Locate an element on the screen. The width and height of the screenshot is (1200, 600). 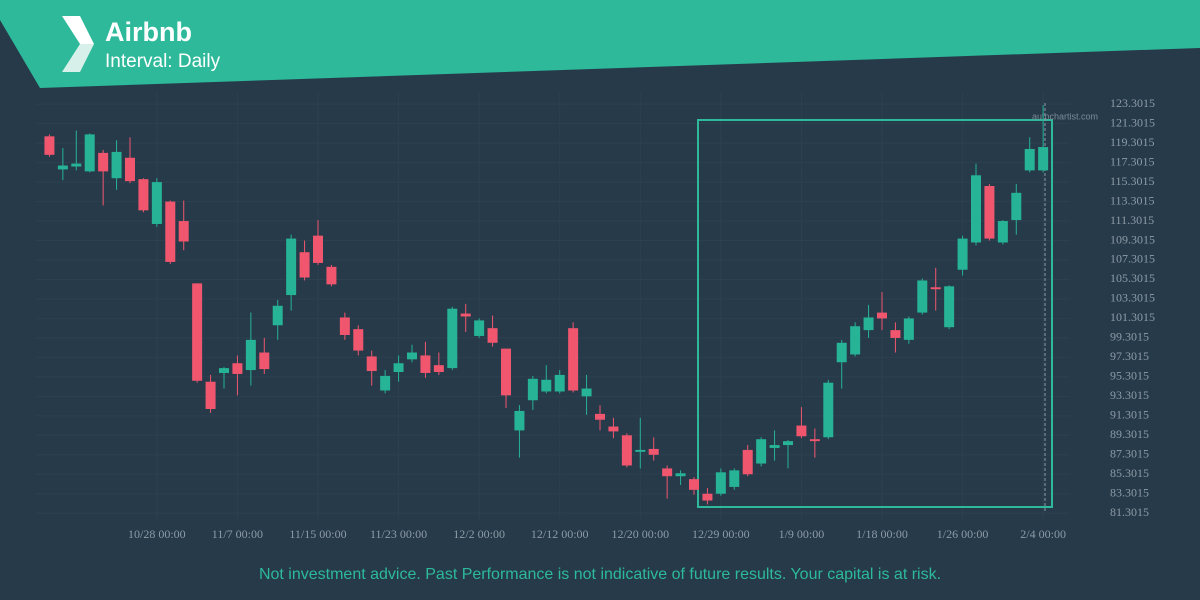
x-tick-label: 11/15 00:00 is located at coordinates (317, 534).